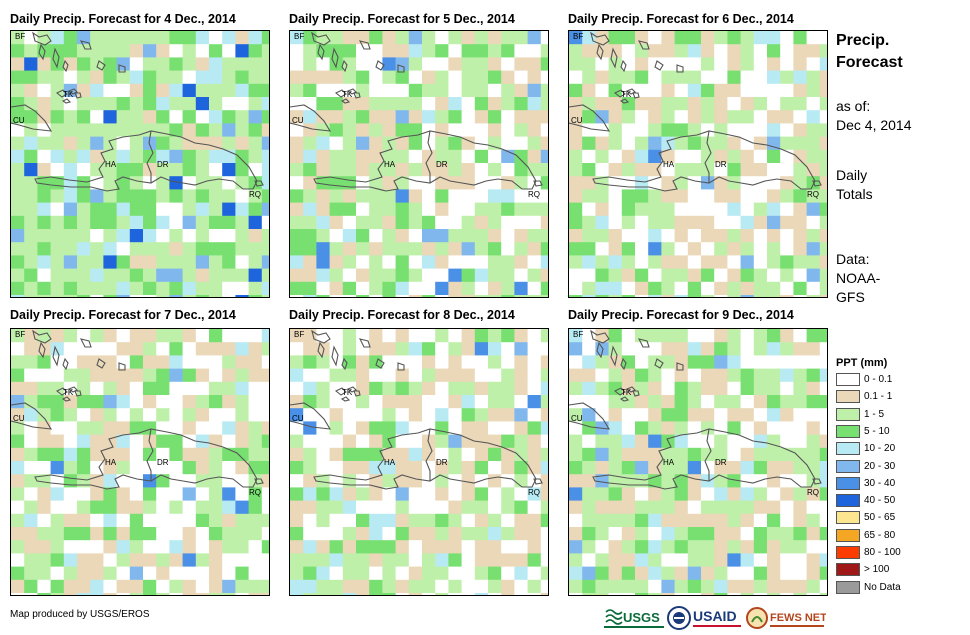 The width and height of the screenshot is (970, 635). What do you see at coordinates (78, 393) in the screenshot?
I see `turks-caicos-coastline` at bounding box center [78, 393].